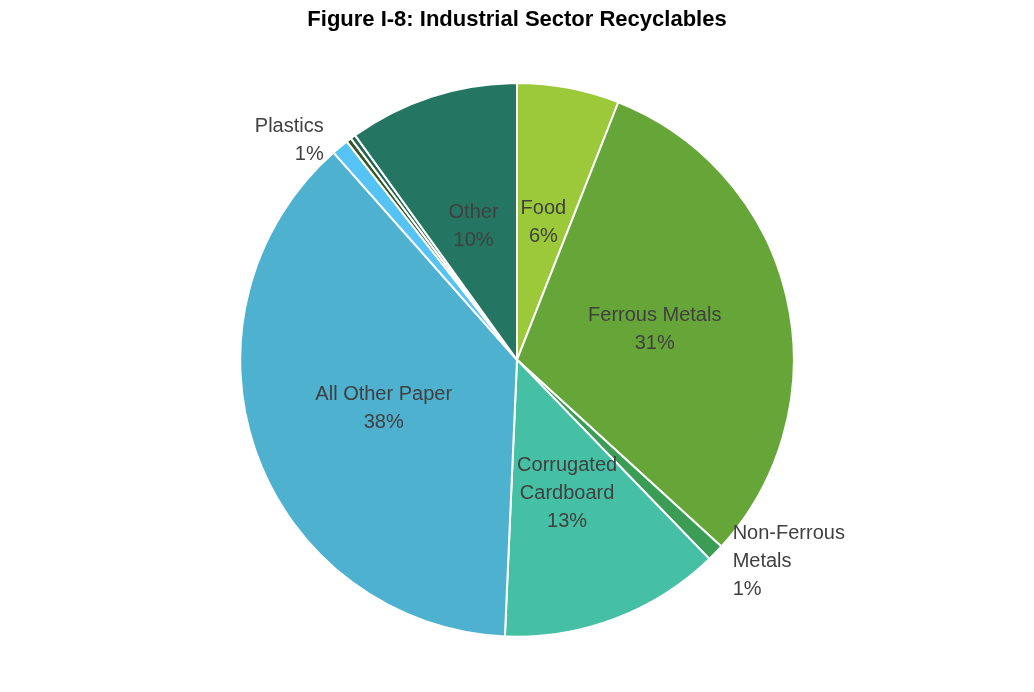 This screenshot has height=692, width=1034. I want to click on slice-label: Corrugated Cardboard, so click(567, 478).